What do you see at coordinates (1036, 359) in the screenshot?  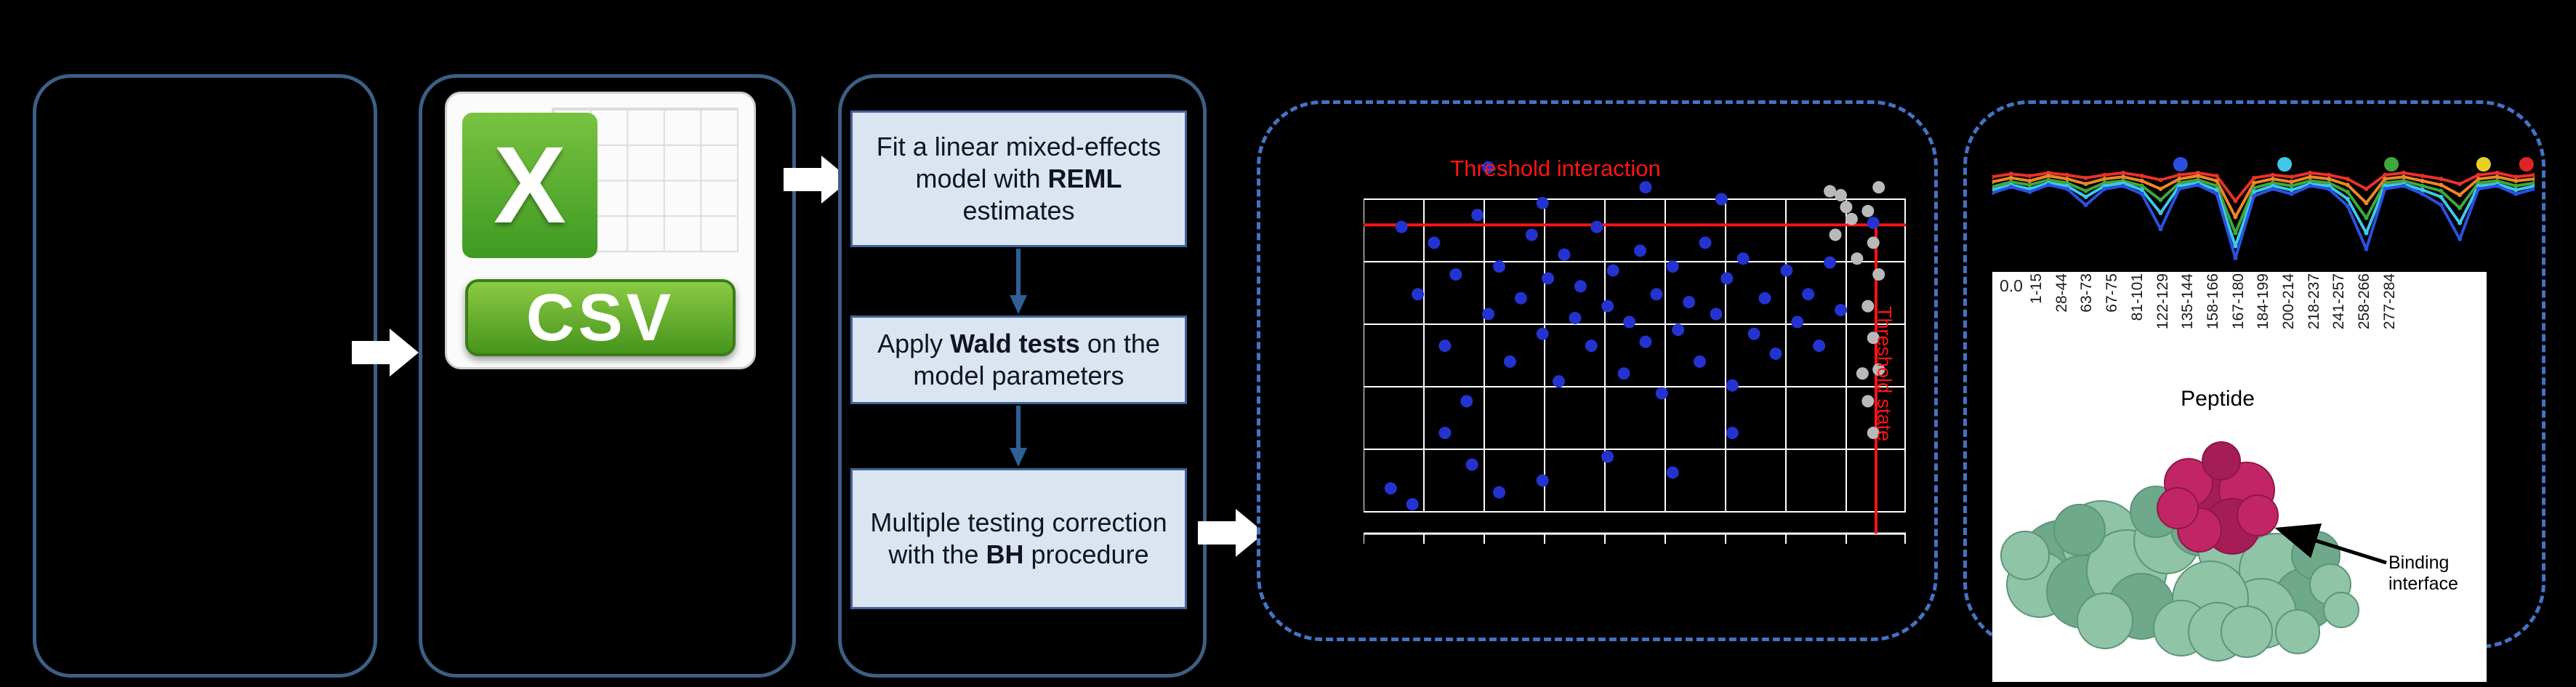 I see `step-2-post: on the model parameters` at bounding box center [1036, 359].